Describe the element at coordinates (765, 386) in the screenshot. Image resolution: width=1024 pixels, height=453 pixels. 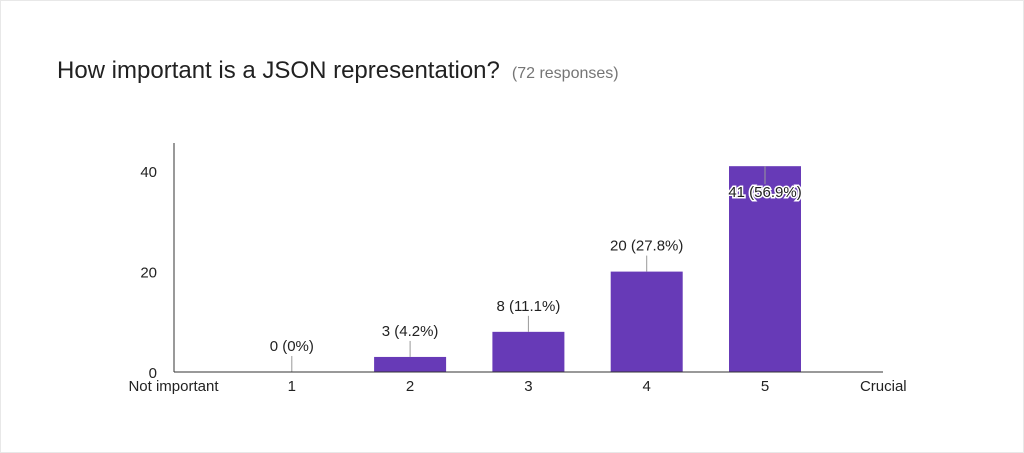
I see `x-tick-label: 5` at that location.